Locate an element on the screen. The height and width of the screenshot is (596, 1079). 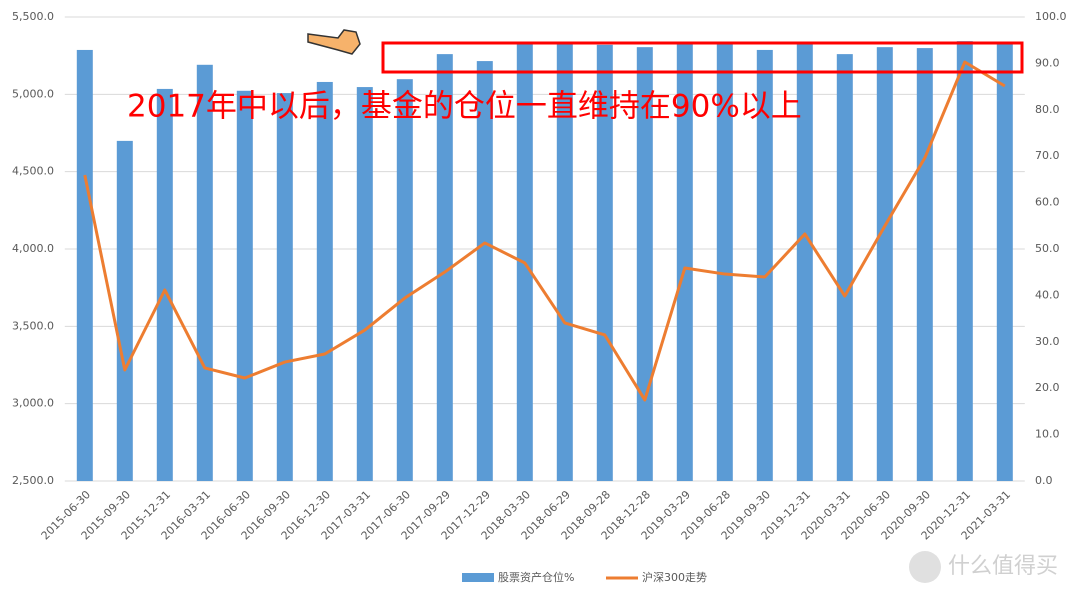
y-tick-label: 4,000.0 is located at coordinates (33, 248).